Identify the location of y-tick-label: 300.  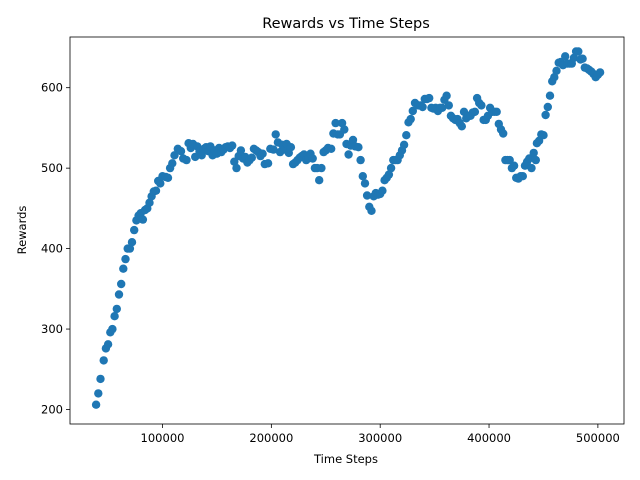
(52, 329).